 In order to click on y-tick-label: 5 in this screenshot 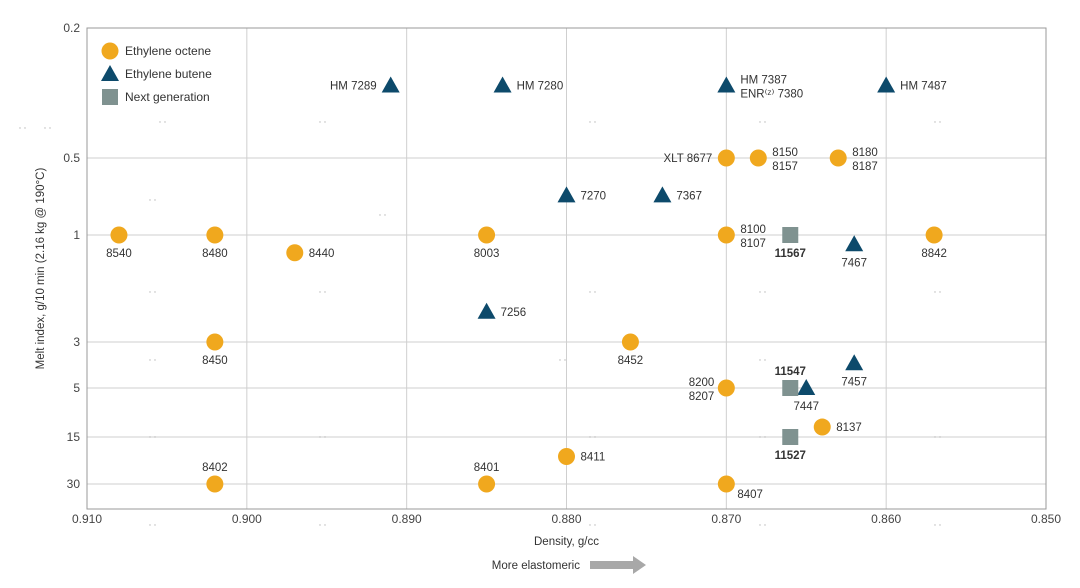, I will do `click(76, 388)`.